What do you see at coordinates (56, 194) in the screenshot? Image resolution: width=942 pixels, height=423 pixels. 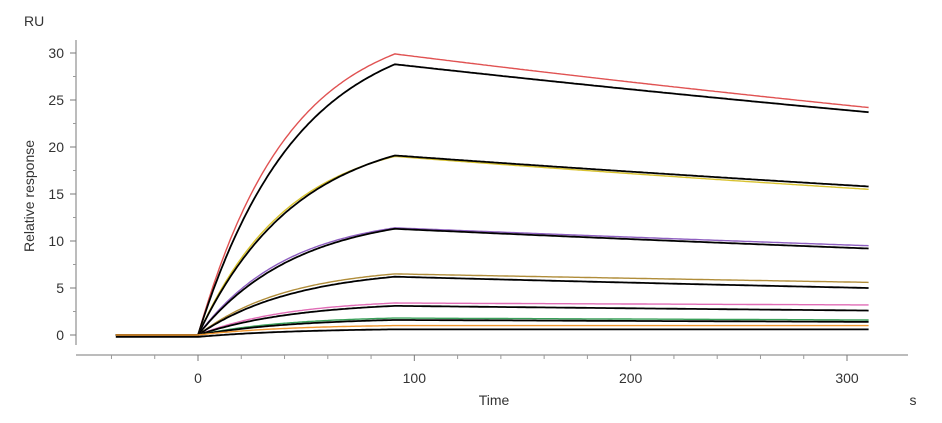 I see `y-tick-label: 15` at bounding box center [56, 194].